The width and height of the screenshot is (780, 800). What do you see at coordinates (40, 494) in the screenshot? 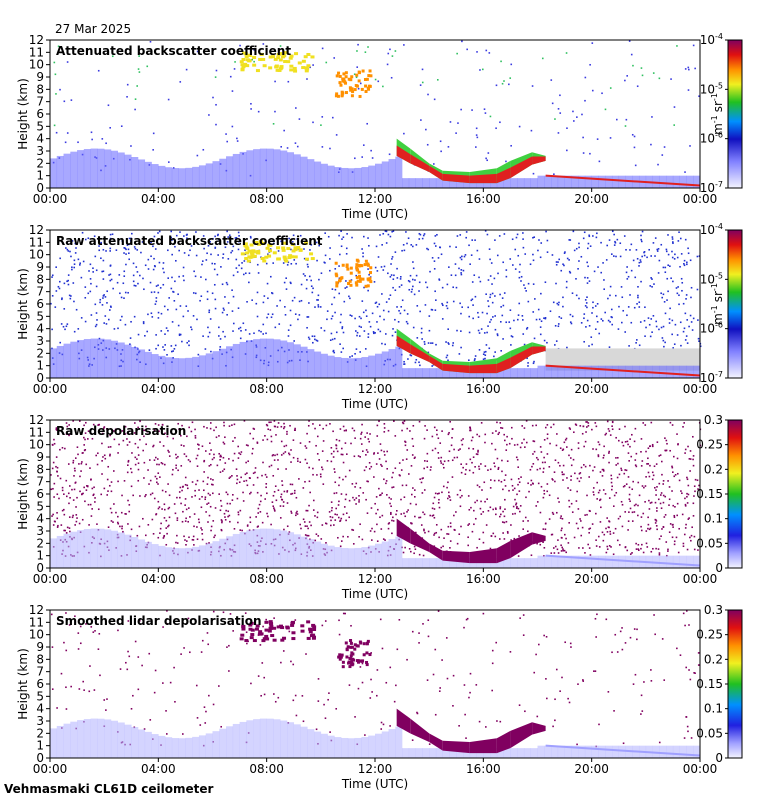
I see `y-tick-label: 6` at bounding box center [40, 494].